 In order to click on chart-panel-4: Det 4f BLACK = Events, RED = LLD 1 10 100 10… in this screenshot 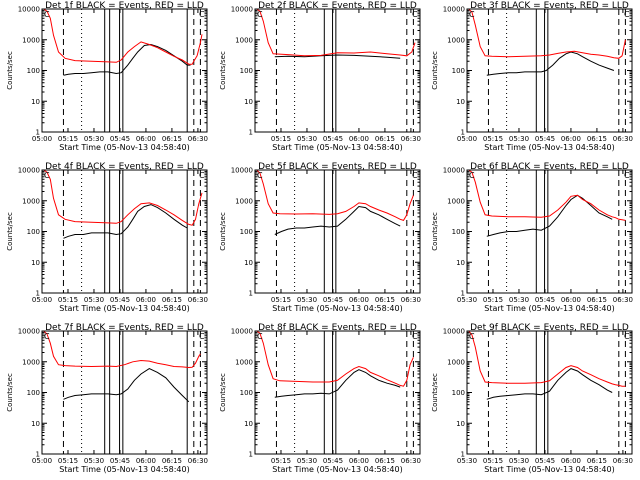, I will do `click(107, 237)`.